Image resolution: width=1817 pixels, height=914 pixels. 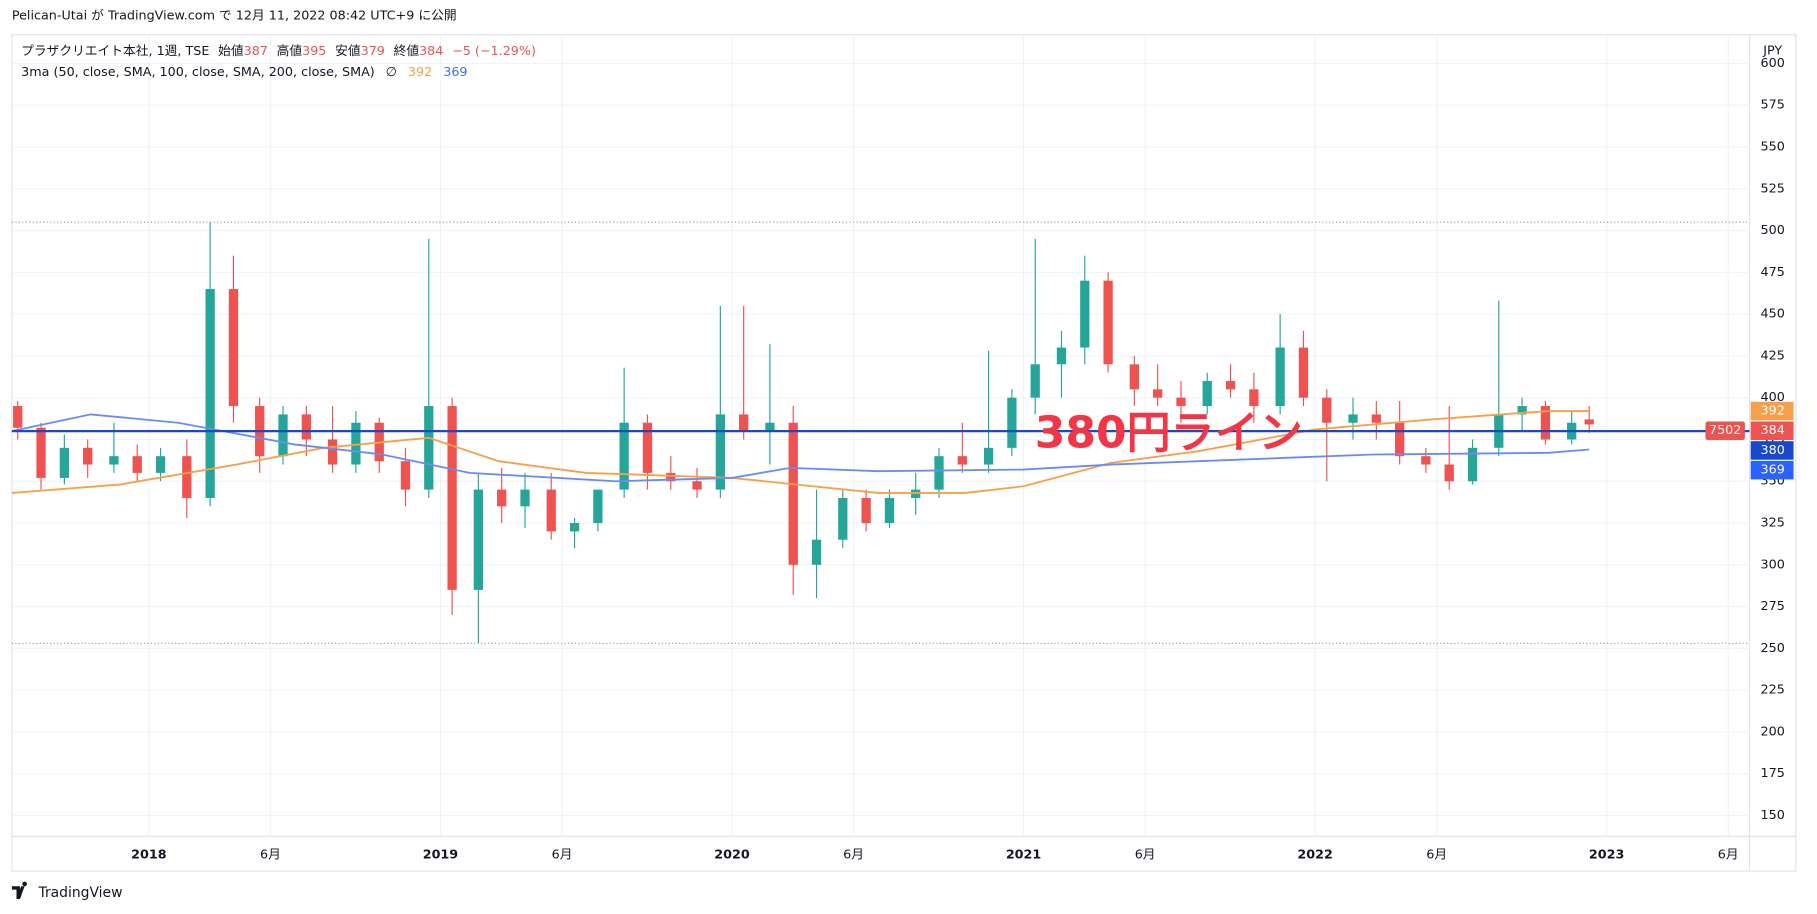 I want to click on y-tick-label: 525, so click(x=1773, y=188).